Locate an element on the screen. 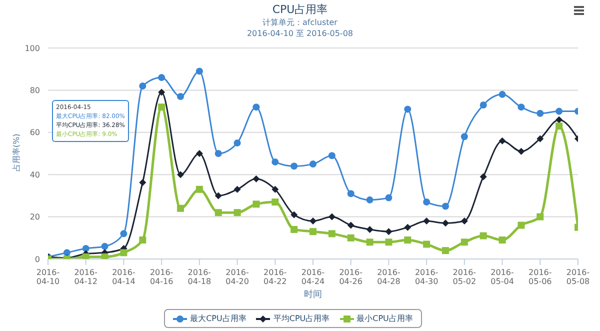 The width and height of the screenshot is (600, 331). chart-title: CPU占用率 is located at coordinates (300, 9).